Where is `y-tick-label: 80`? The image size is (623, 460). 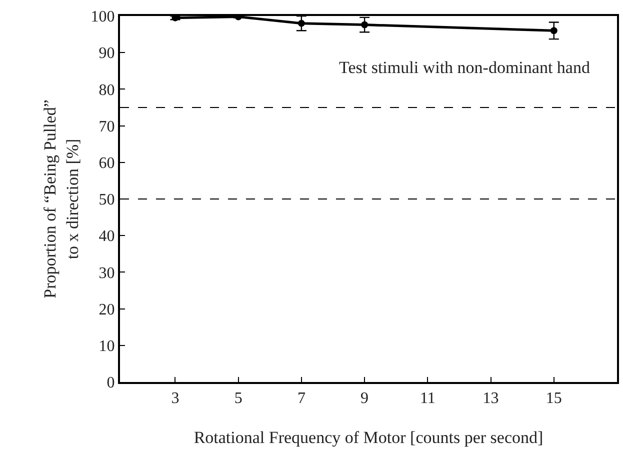
y-tick-label: 80 is located at coordinates (106, 90).